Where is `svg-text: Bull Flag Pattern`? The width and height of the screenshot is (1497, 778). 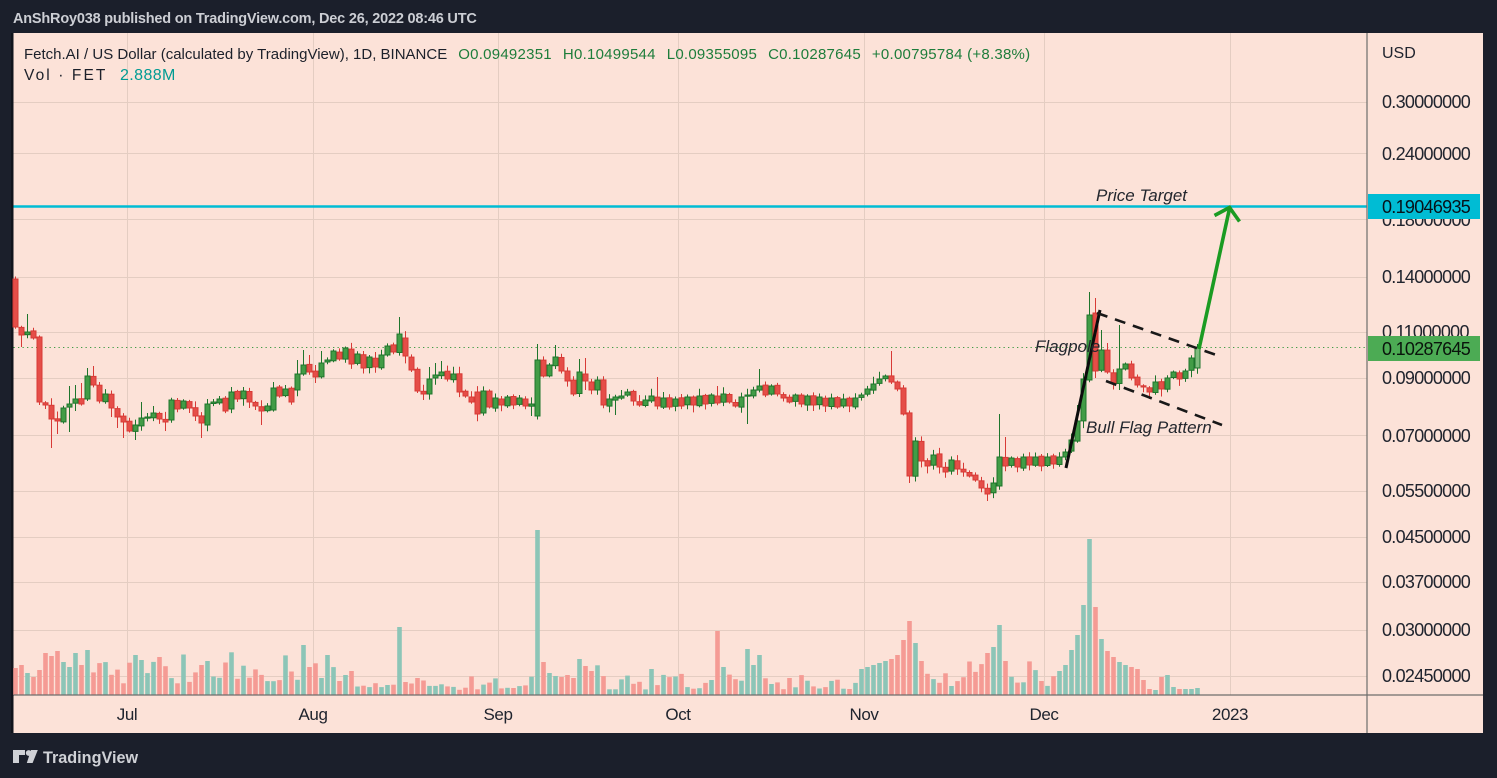 svg-text: Bull Flag Pattern is located at coordinates (1149, 427).